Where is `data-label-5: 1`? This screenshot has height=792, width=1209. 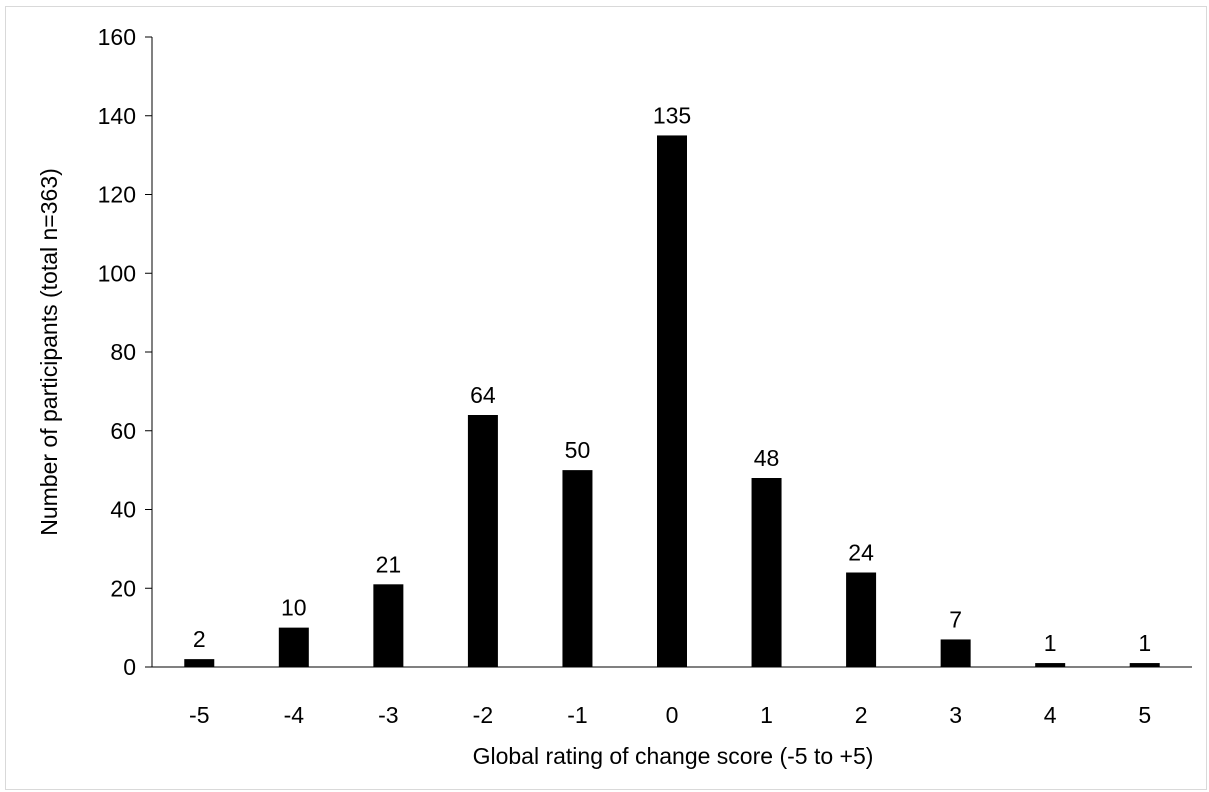 data-label-5: 1 is located at coordinates (1144, 643).